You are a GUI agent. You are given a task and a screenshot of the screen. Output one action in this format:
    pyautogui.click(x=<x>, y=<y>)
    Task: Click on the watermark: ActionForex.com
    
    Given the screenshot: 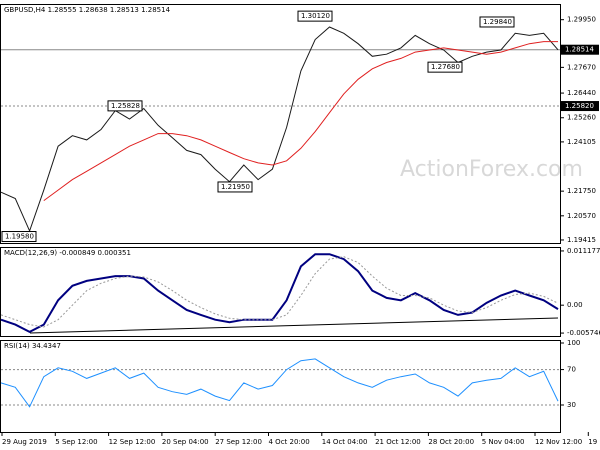 What is the action you would take?
    pyautogui.click(x=491, y=169)
    